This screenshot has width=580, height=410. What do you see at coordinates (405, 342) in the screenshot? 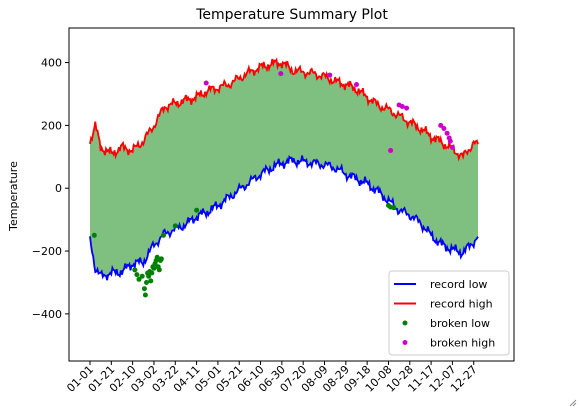
I see `legend-swatch-broken-high` at bounding box center [405, 342].